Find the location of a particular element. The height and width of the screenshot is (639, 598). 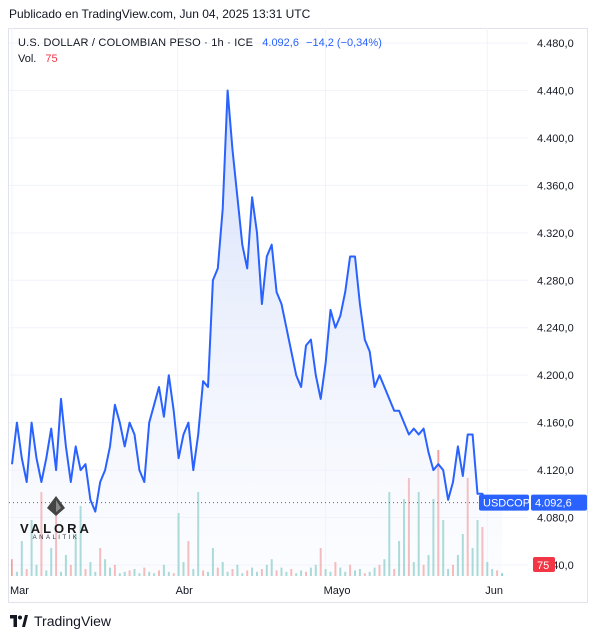

x-tick-label: Jun is located at coordinates (494, 591).